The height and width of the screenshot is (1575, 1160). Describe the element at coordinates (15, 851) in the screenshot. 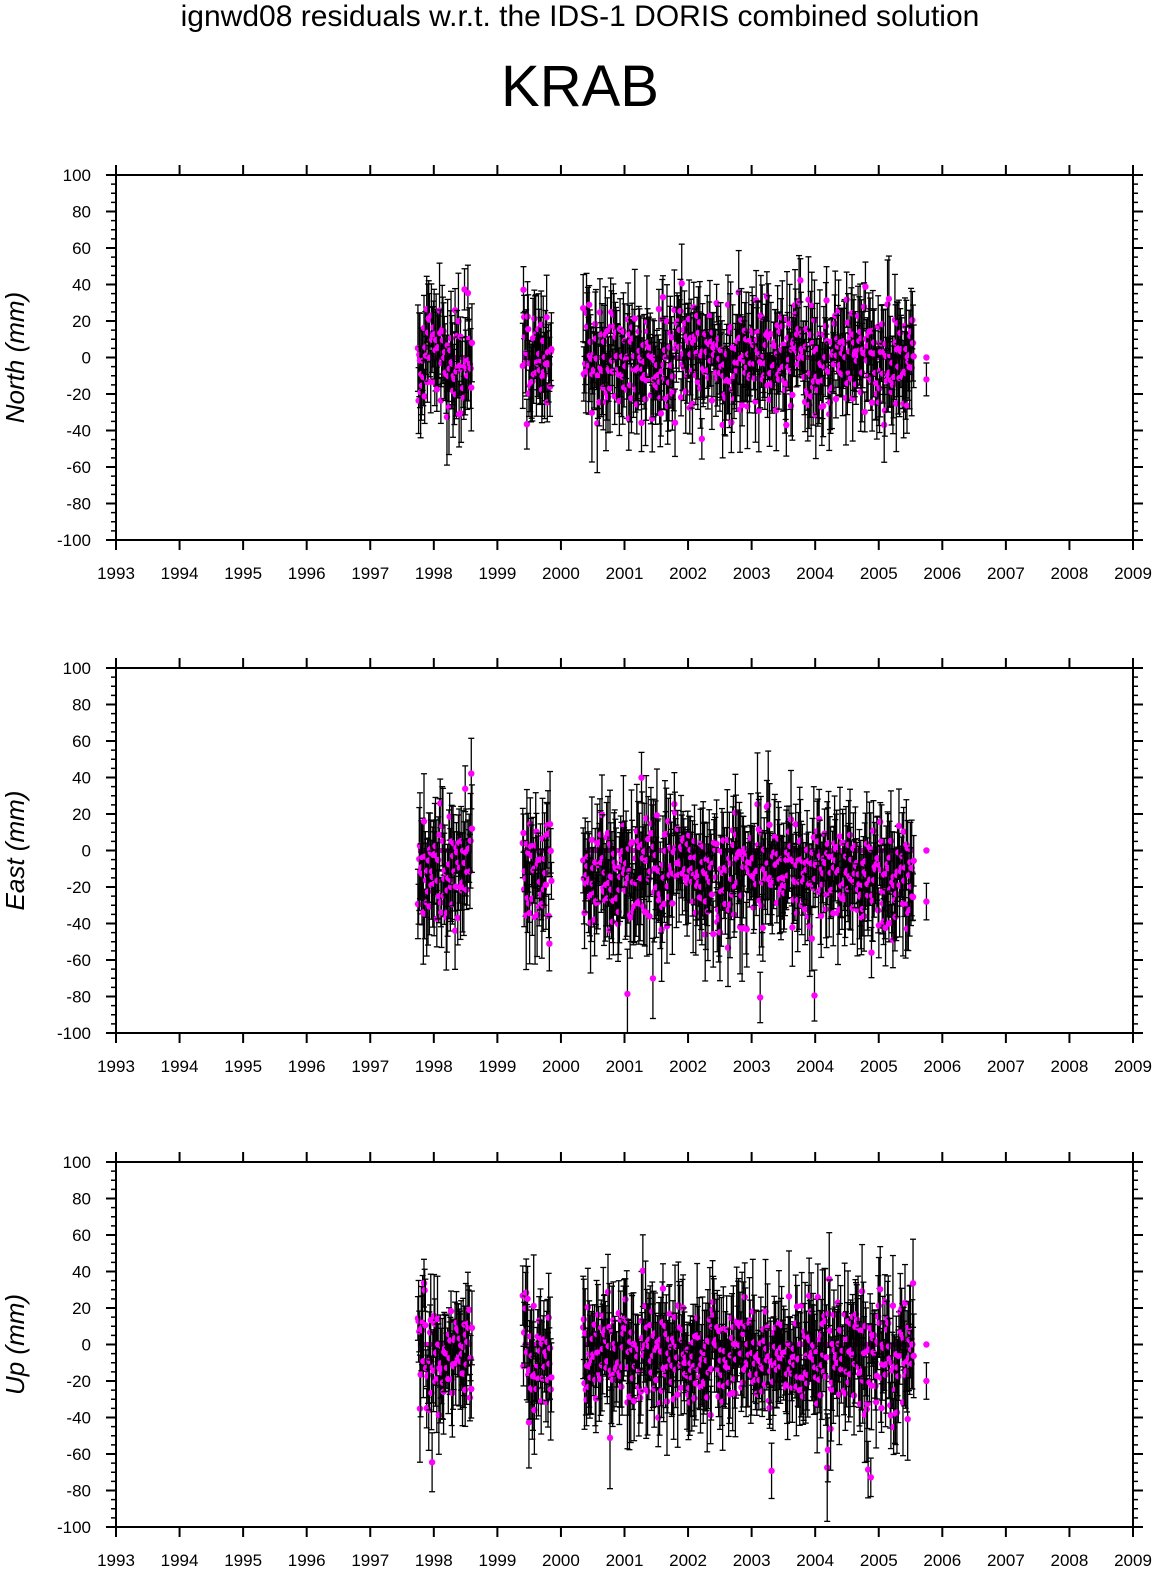

I see `y-axis-label: East (mm)` at that location.